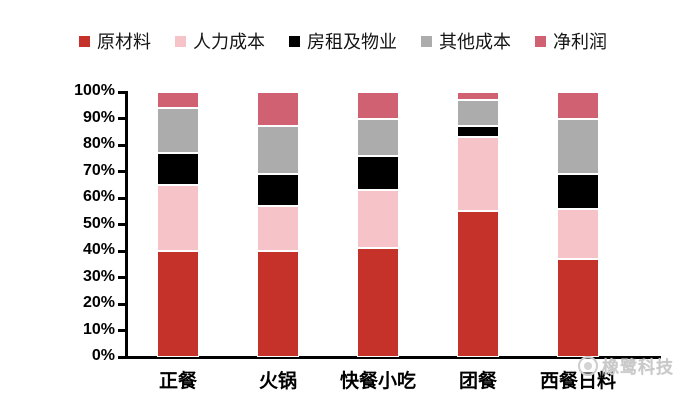 This screenshot has width=686, height=403. Describe the element at coordinates (103, 355) in the screenshot. I see `y-axis-tick-label: 0%` at that location.